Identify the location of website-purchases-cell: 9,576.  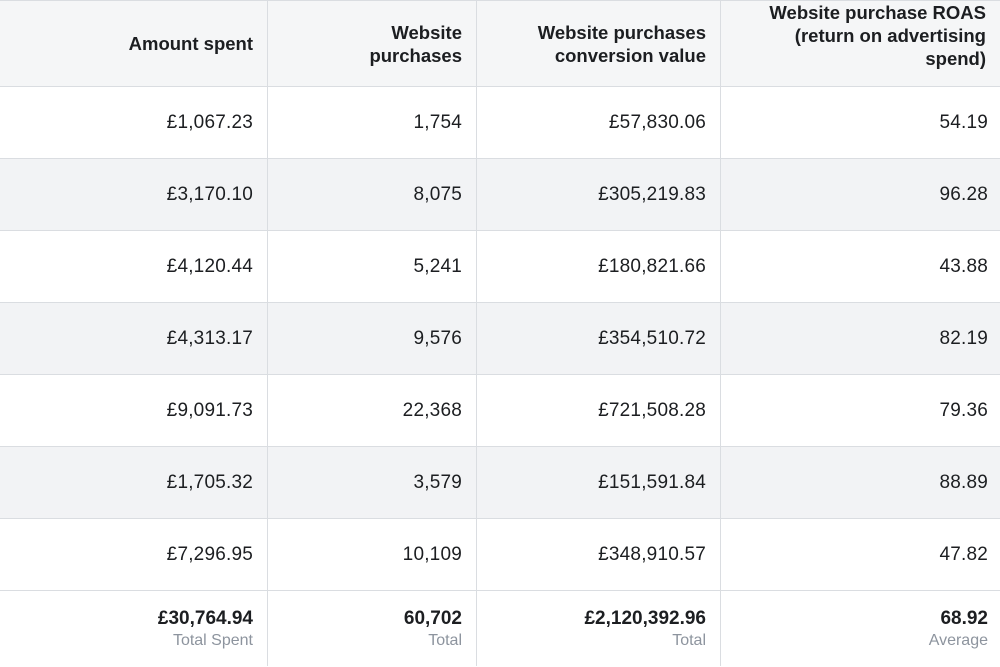
(372, 339).